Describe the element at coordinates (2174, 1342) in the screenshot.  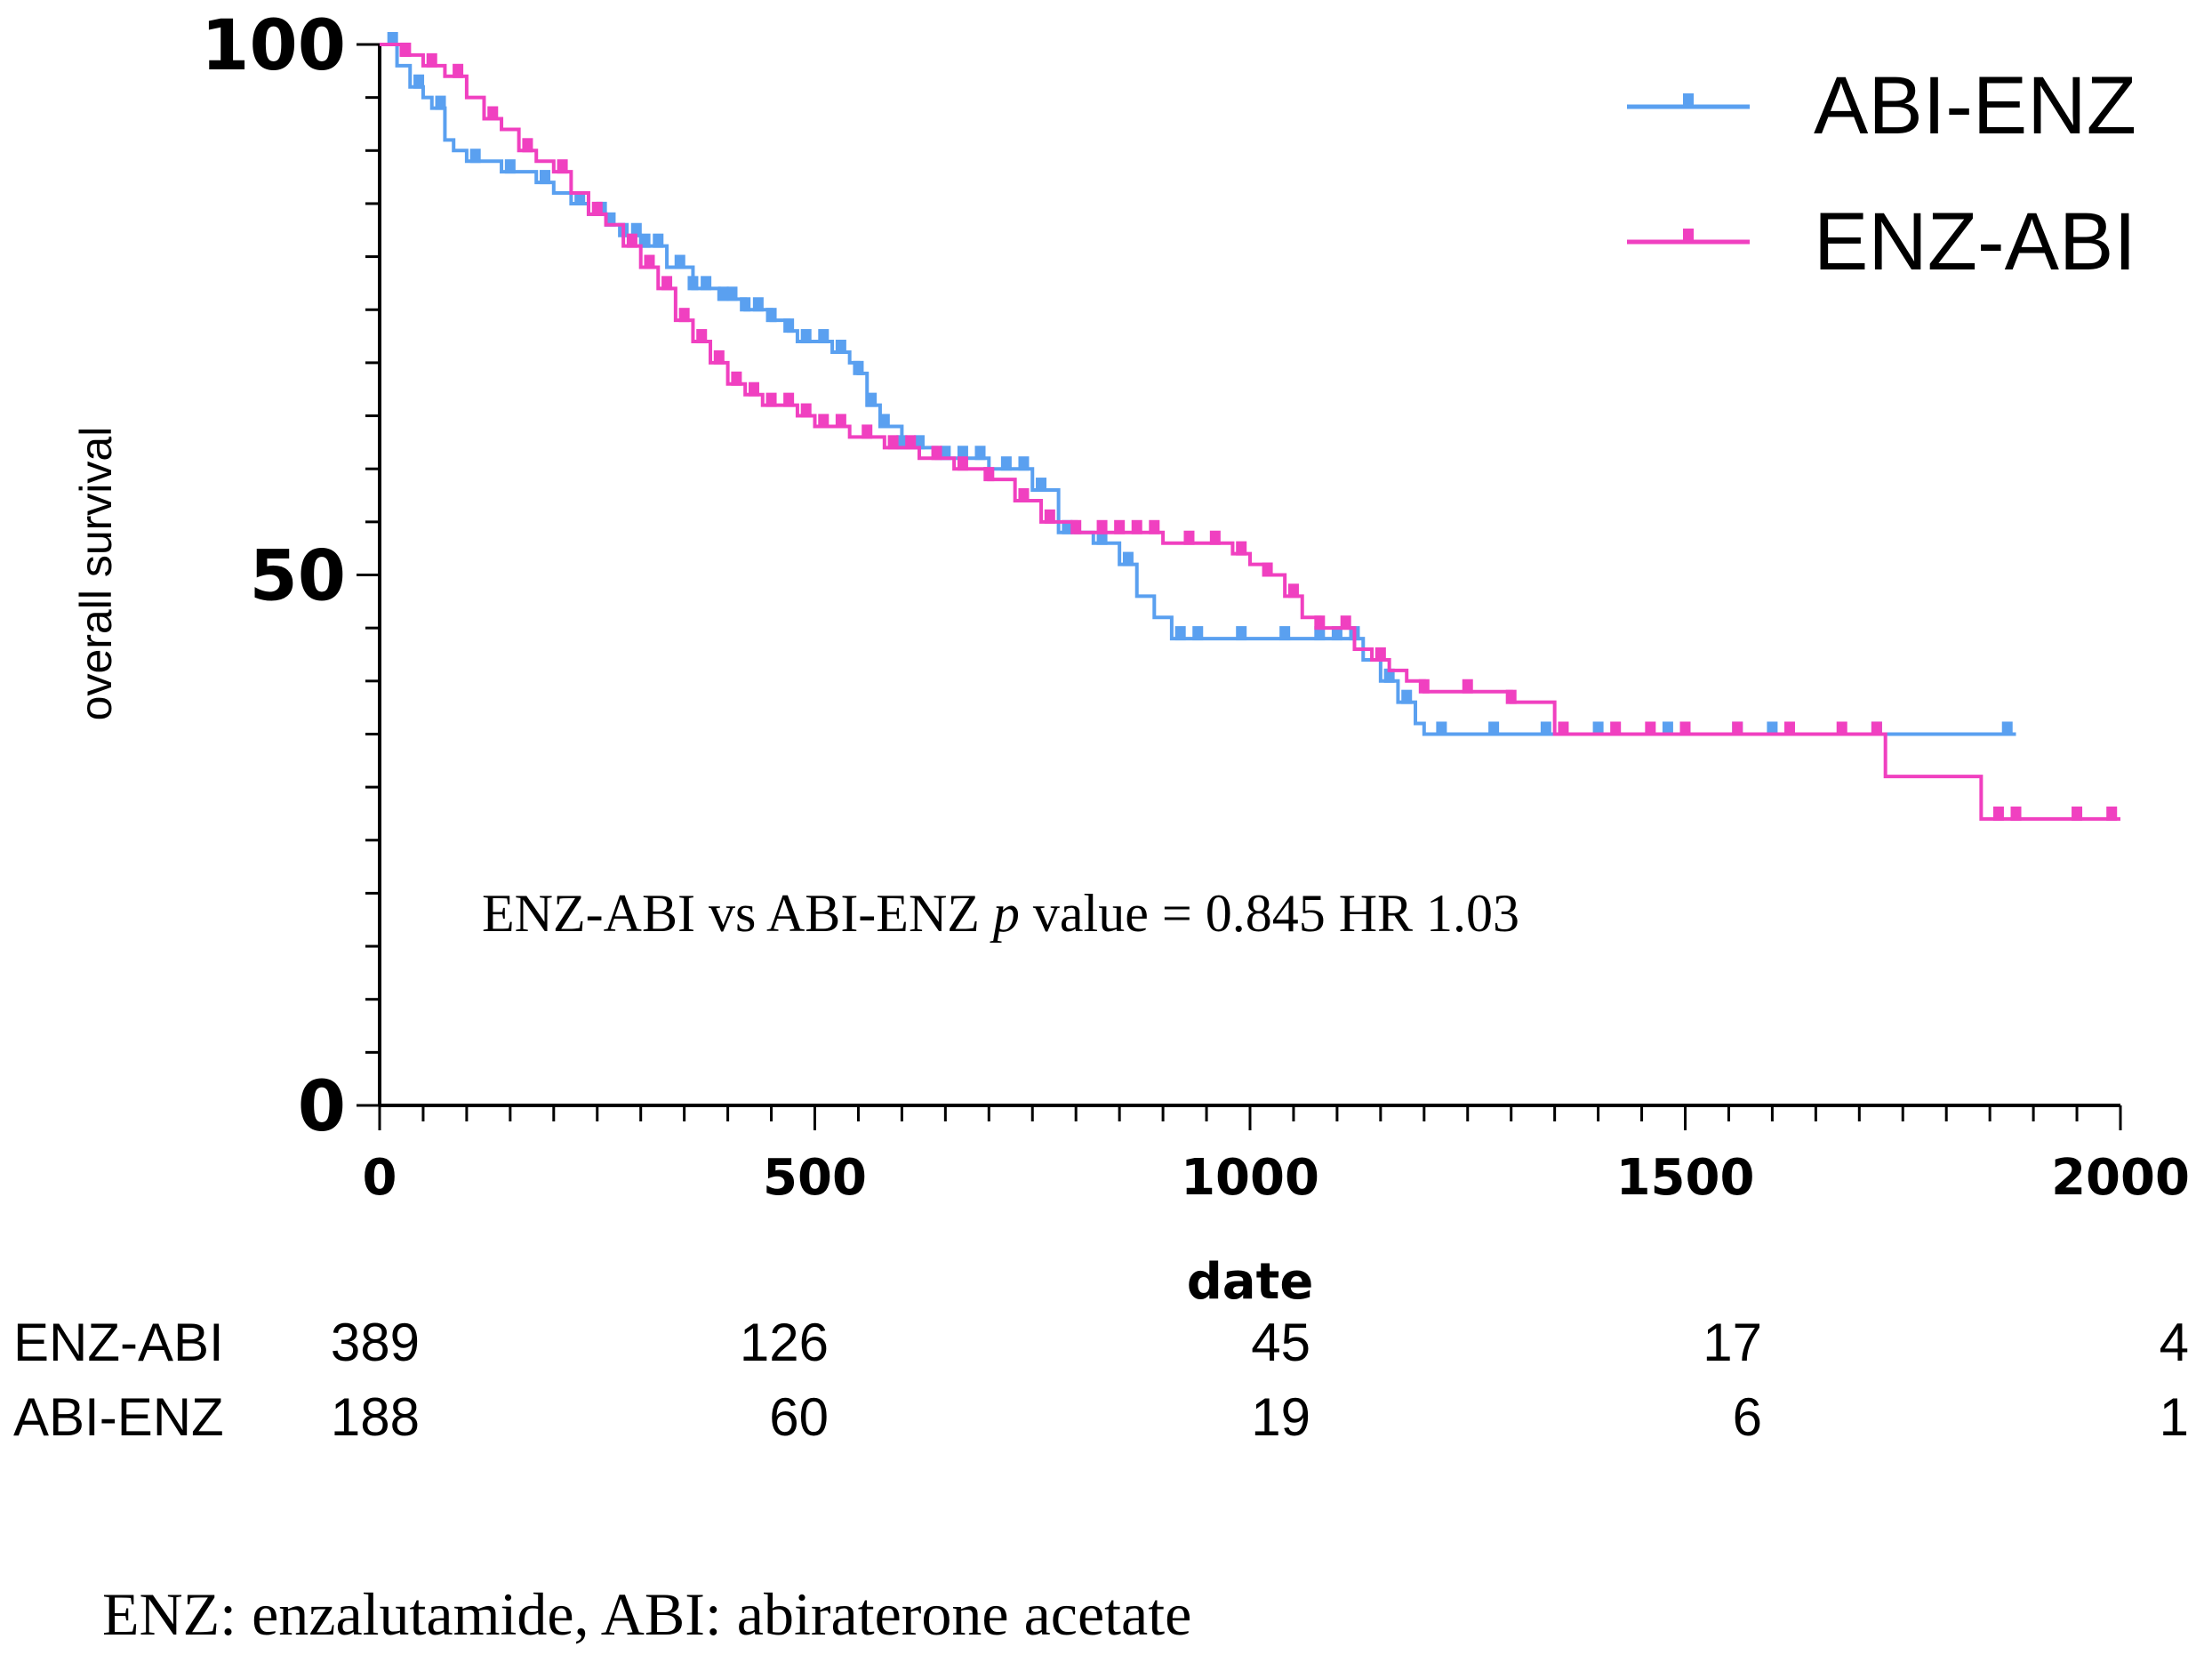
I see `risk-value: 4` at that location.